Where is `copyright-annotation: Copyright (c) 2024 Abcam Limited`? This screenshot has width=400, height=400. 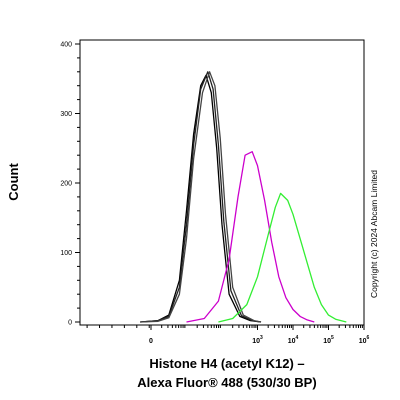 copyright-annotation: Copyright (c) 2024 Abcam Limited is located at coordinates (374, 234).